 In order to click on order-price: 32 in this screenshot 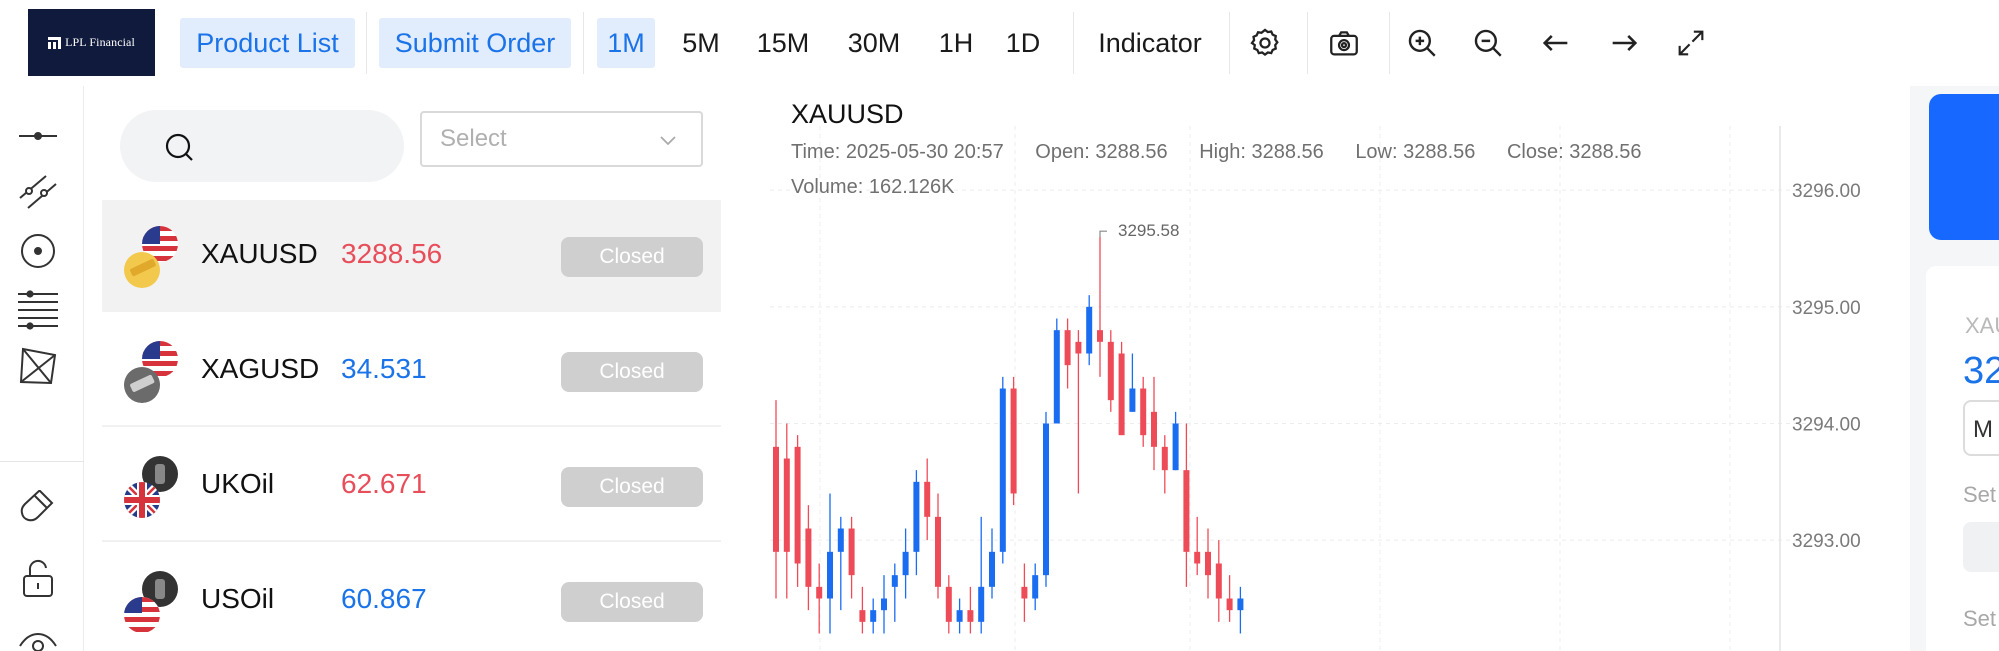, I will do `click(1981, 371)`.